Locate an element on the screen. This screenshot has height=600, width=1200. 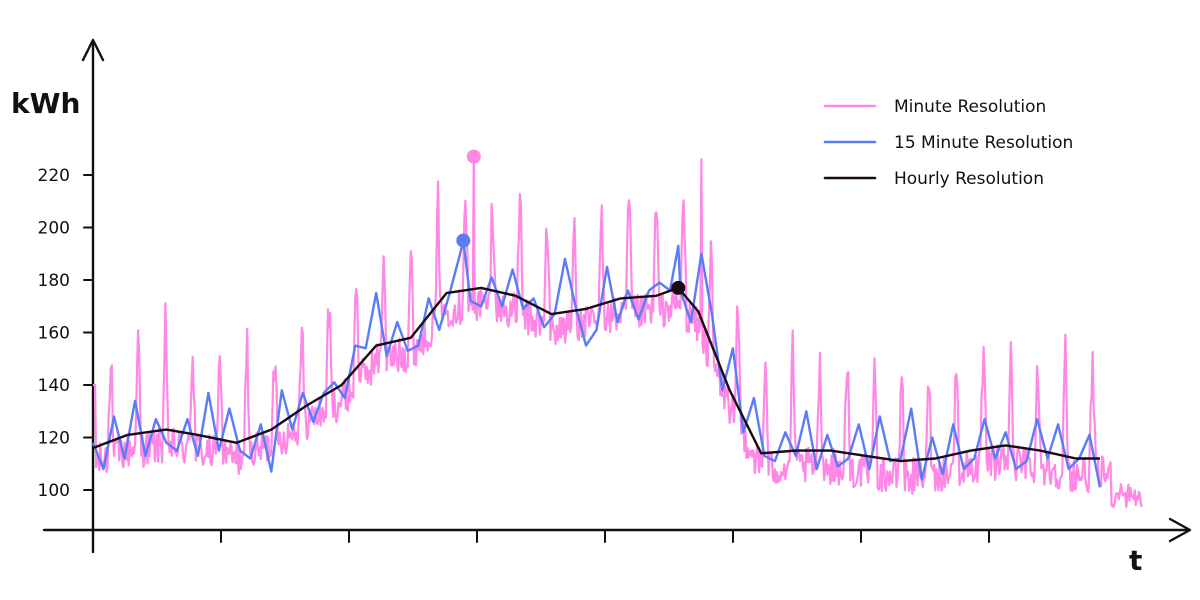
x-ticks is located at coordinates (605, 536).